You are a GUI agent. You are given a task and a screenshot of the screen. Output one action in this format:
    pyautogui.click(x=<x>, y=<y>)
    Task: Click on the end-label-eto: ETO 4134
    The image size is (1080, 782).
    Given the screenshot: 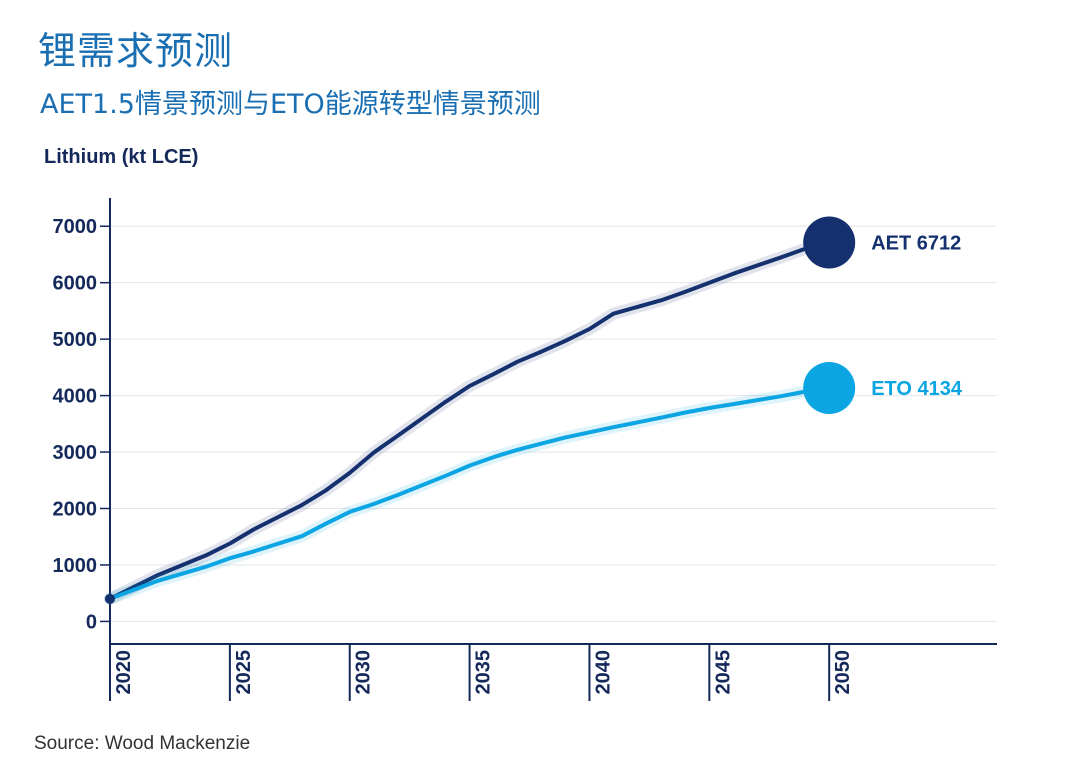 What is the action you would take?
    pyautogui.click(x=917, y=389)
    